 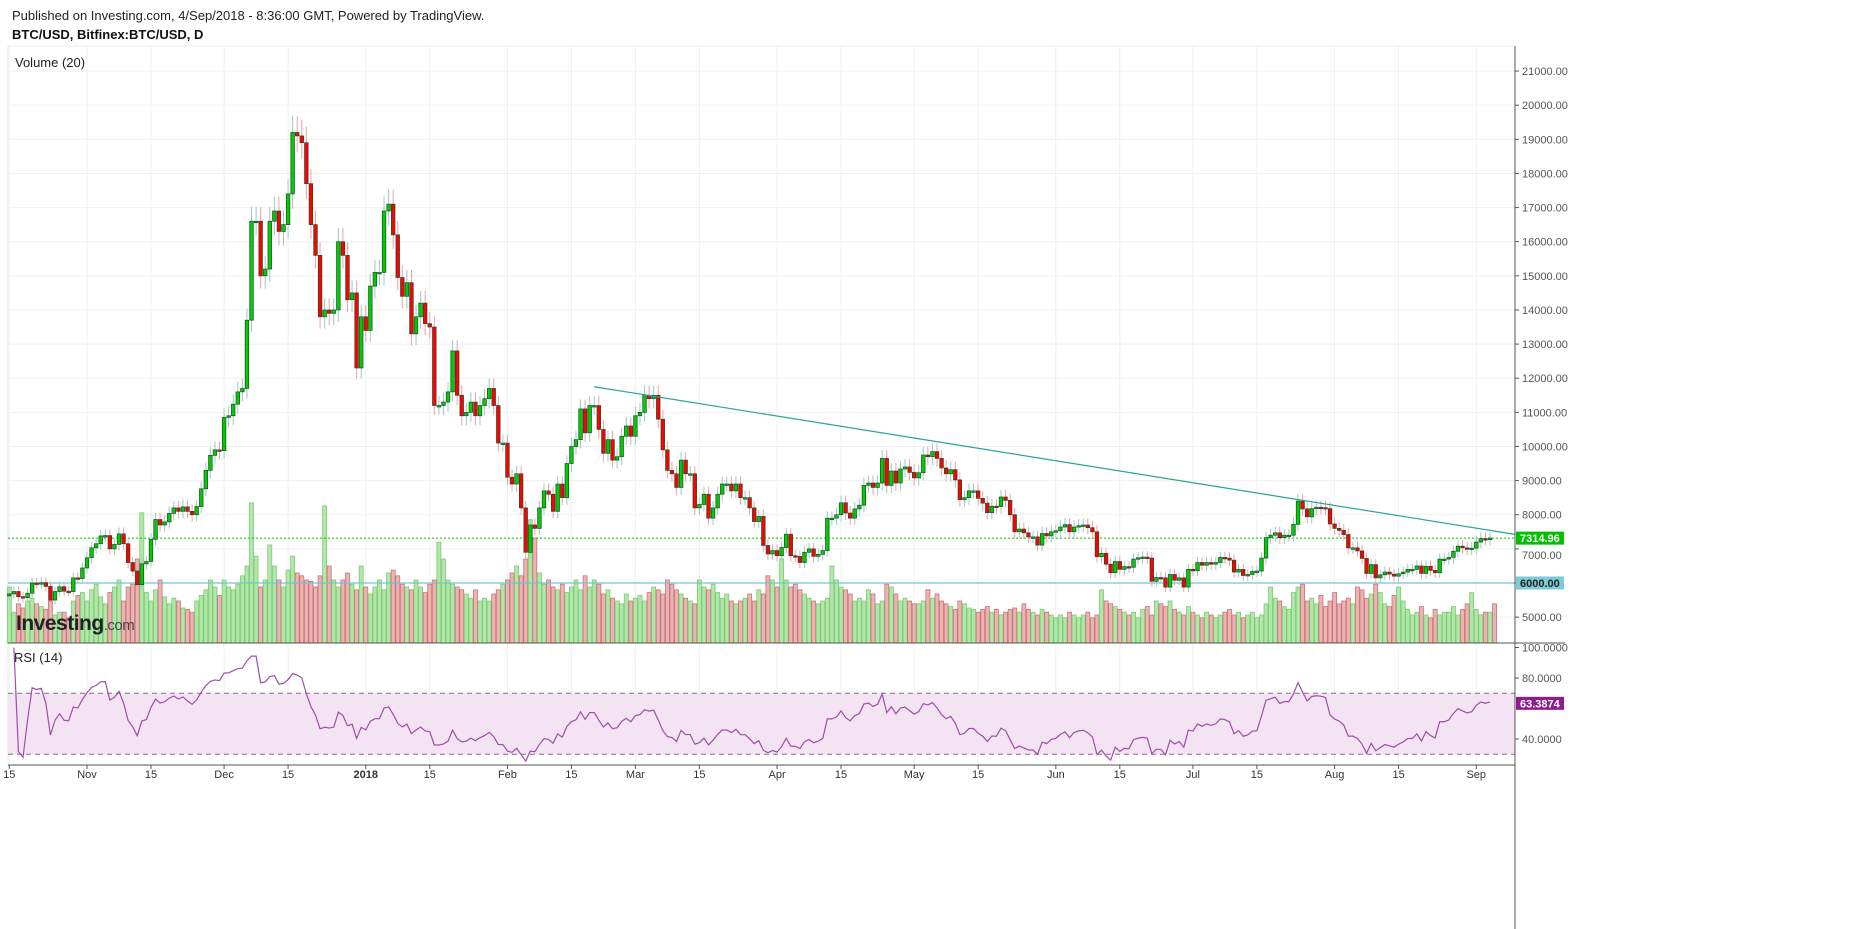 What do you see at coordinates (1193, 775) in the screenshot?
I see `time-tick-label: Jul` at bounding box center [1193, 775].